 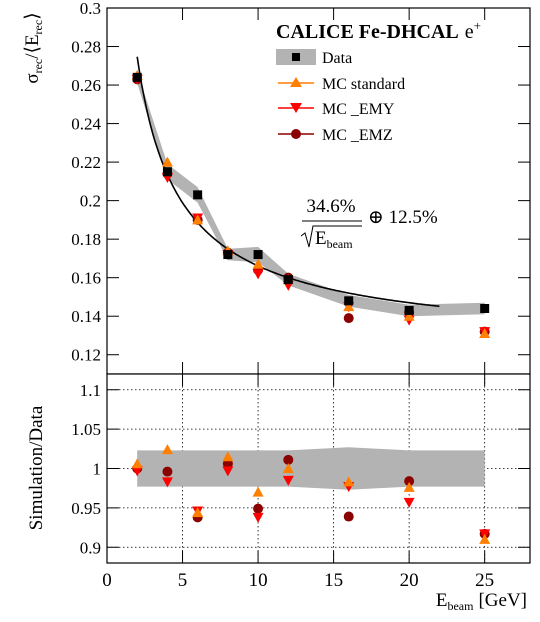 What do you see at coordinates (86, 278) in the screenshot?
I see `y-tick-label: 0.16` at bounding box center [86, 278].